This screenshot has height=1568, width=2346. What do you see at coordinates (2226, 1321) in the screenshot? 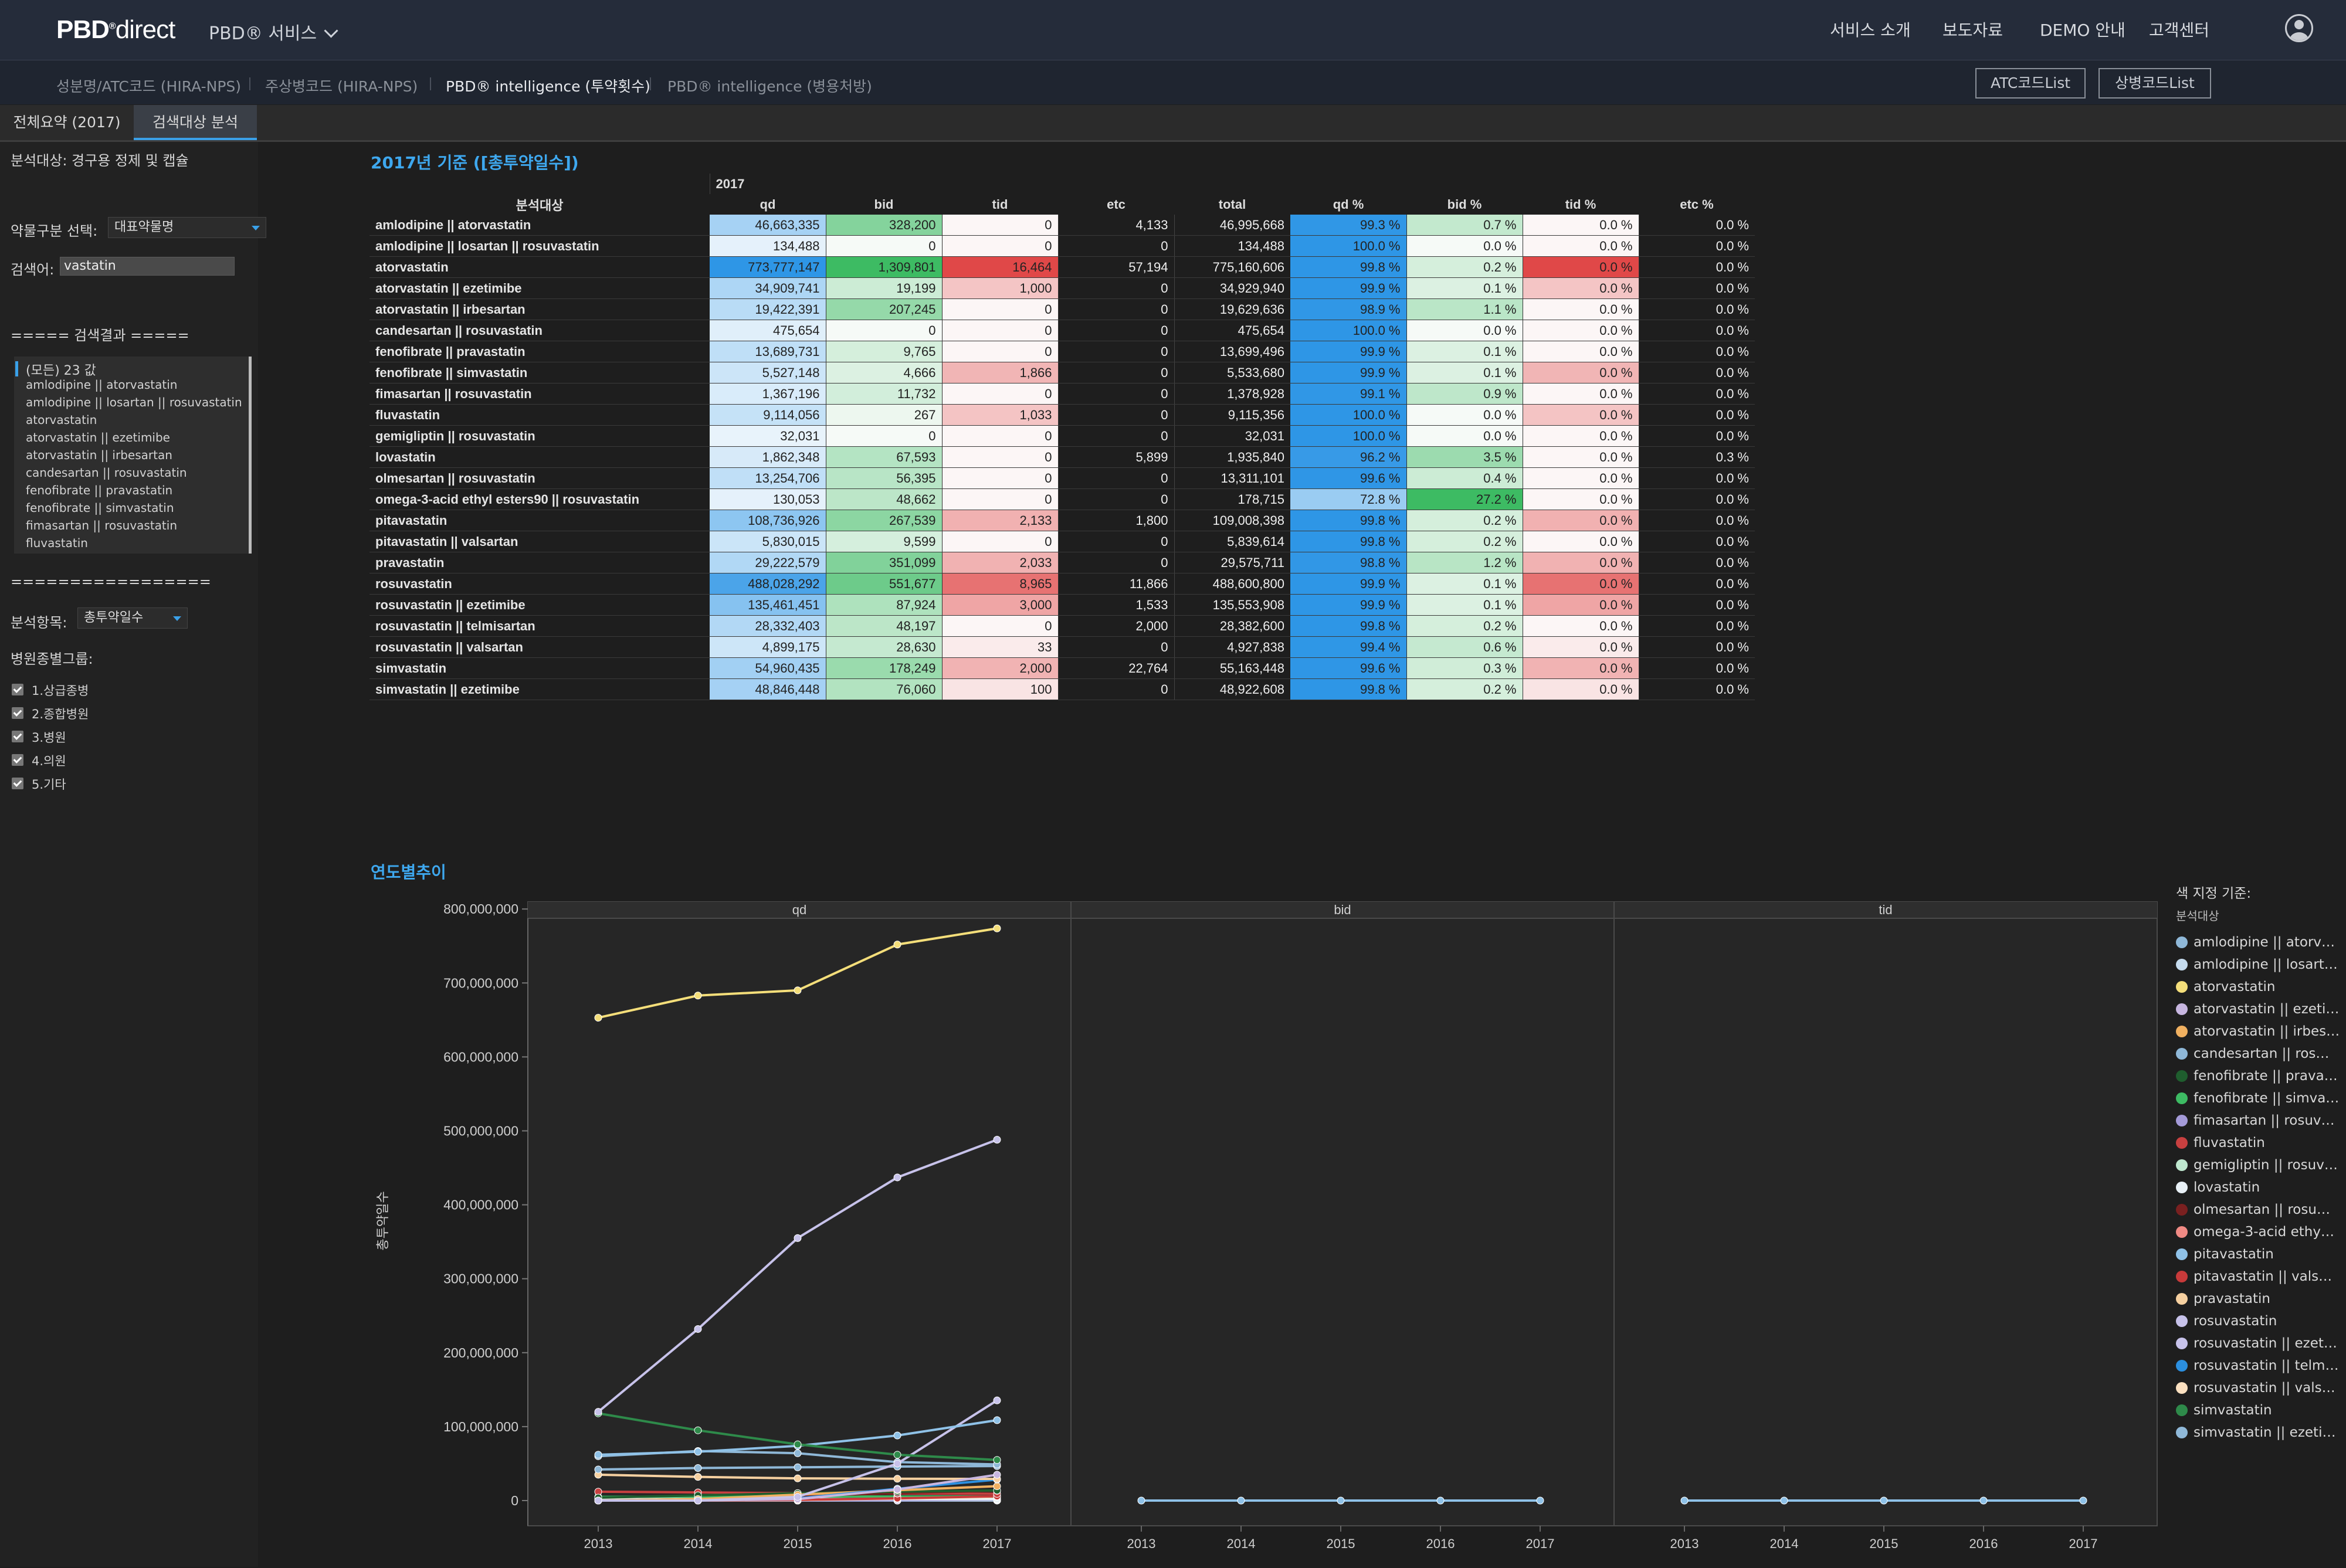
I see `legend-item: rosuvastatin` at bounding box center [2226, 1321].